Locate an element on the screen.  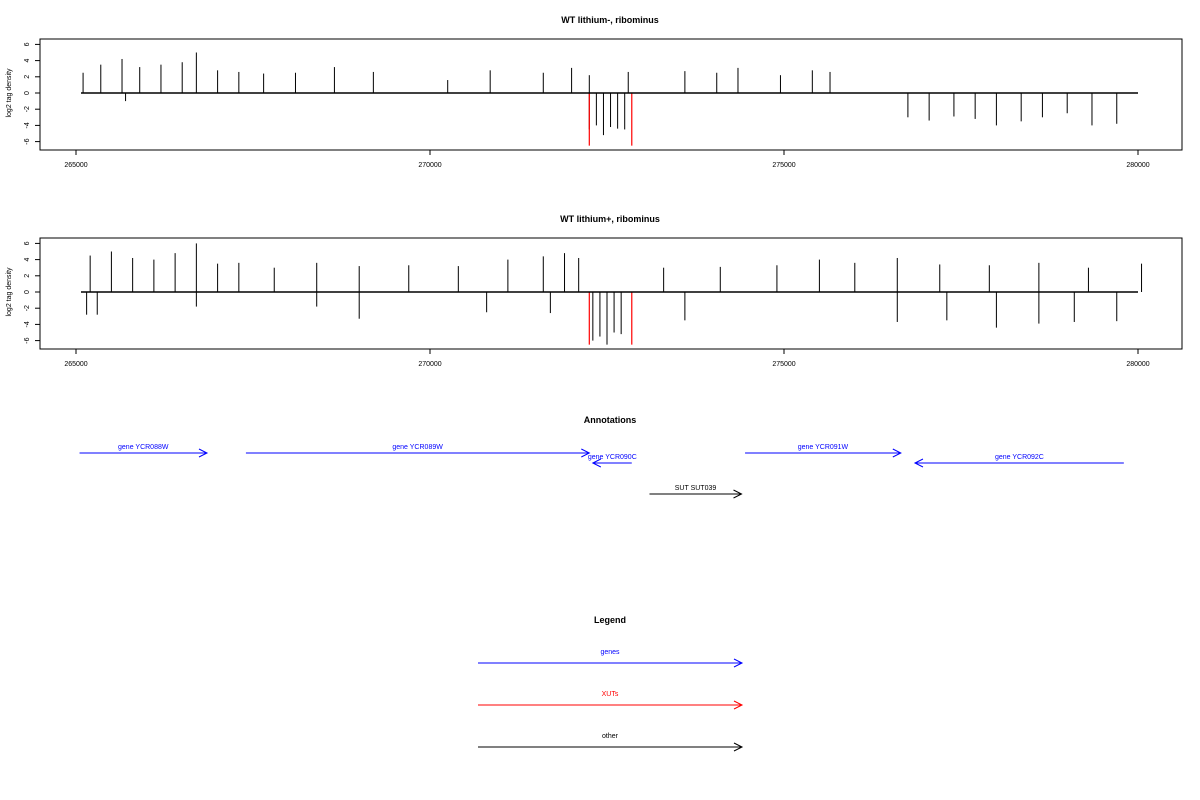
legend-item-xut: XUTs is located at coordinates (611, 700).